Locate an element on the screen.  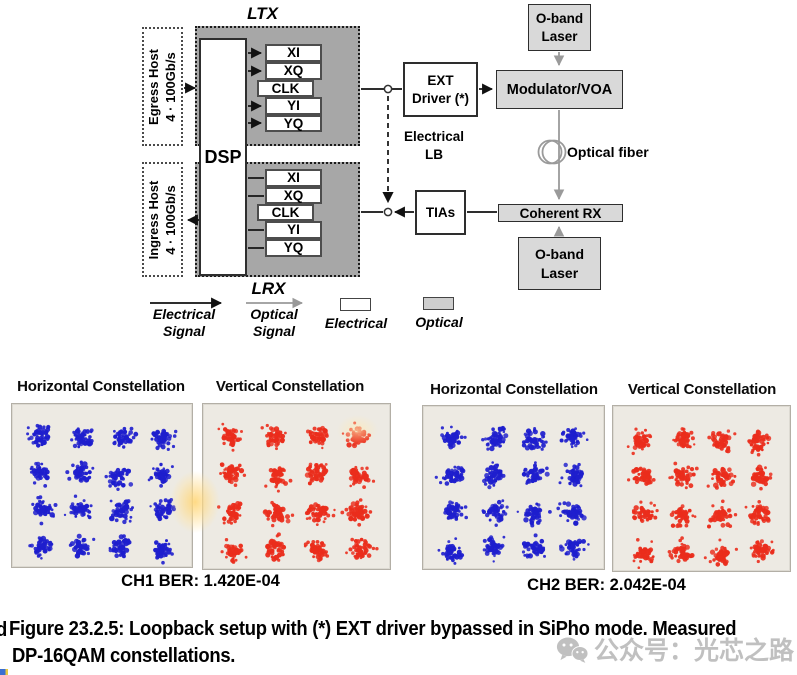
dsp-block: DSP is located at coordinates (223, 157).